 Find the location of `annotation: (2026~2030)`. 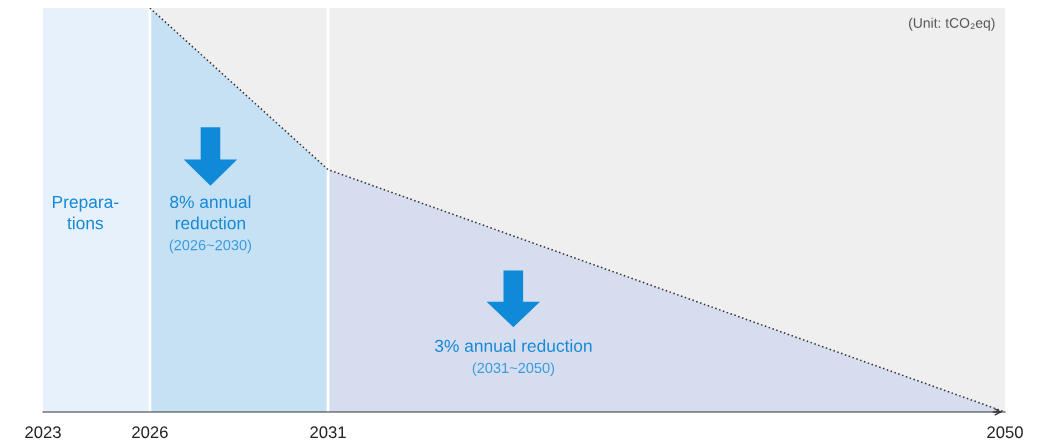

annotation: (2026~2030) is located at coordinates (210, 246).